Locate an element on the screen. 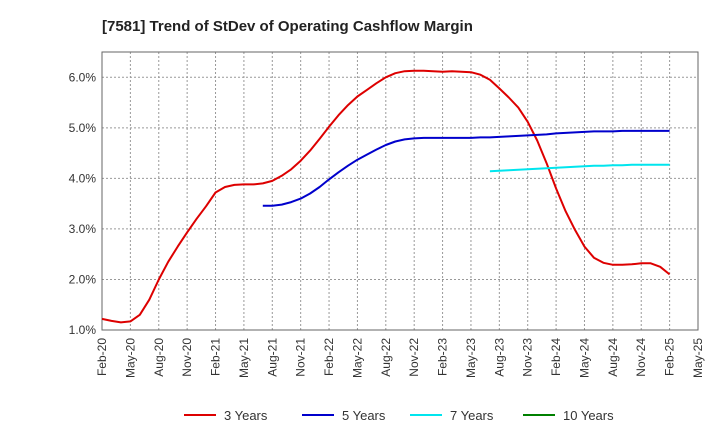 This screenshot has height=440, width=720. x-tick-label: Feb-25 is located at coordinates (670, 357).